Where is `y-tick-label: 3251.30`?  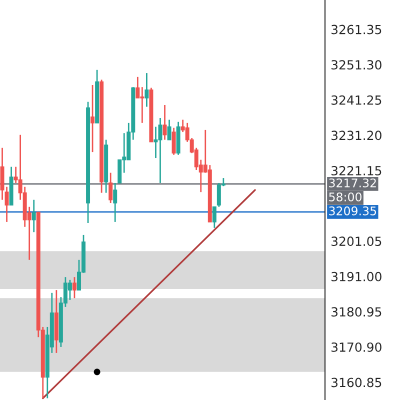 y-tick-label: 3251.30 is located at coordinates (357, 65).